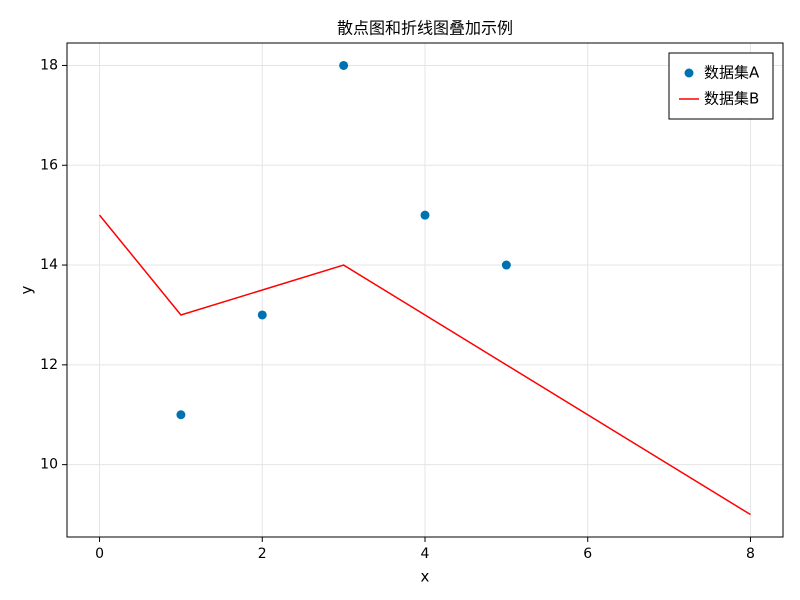 Image resolution: width=800 pixels, height=600 pixels. Describe the element at coordinates (262, 554) in the screenshot. I see `x-tick-label: 2` at that location.